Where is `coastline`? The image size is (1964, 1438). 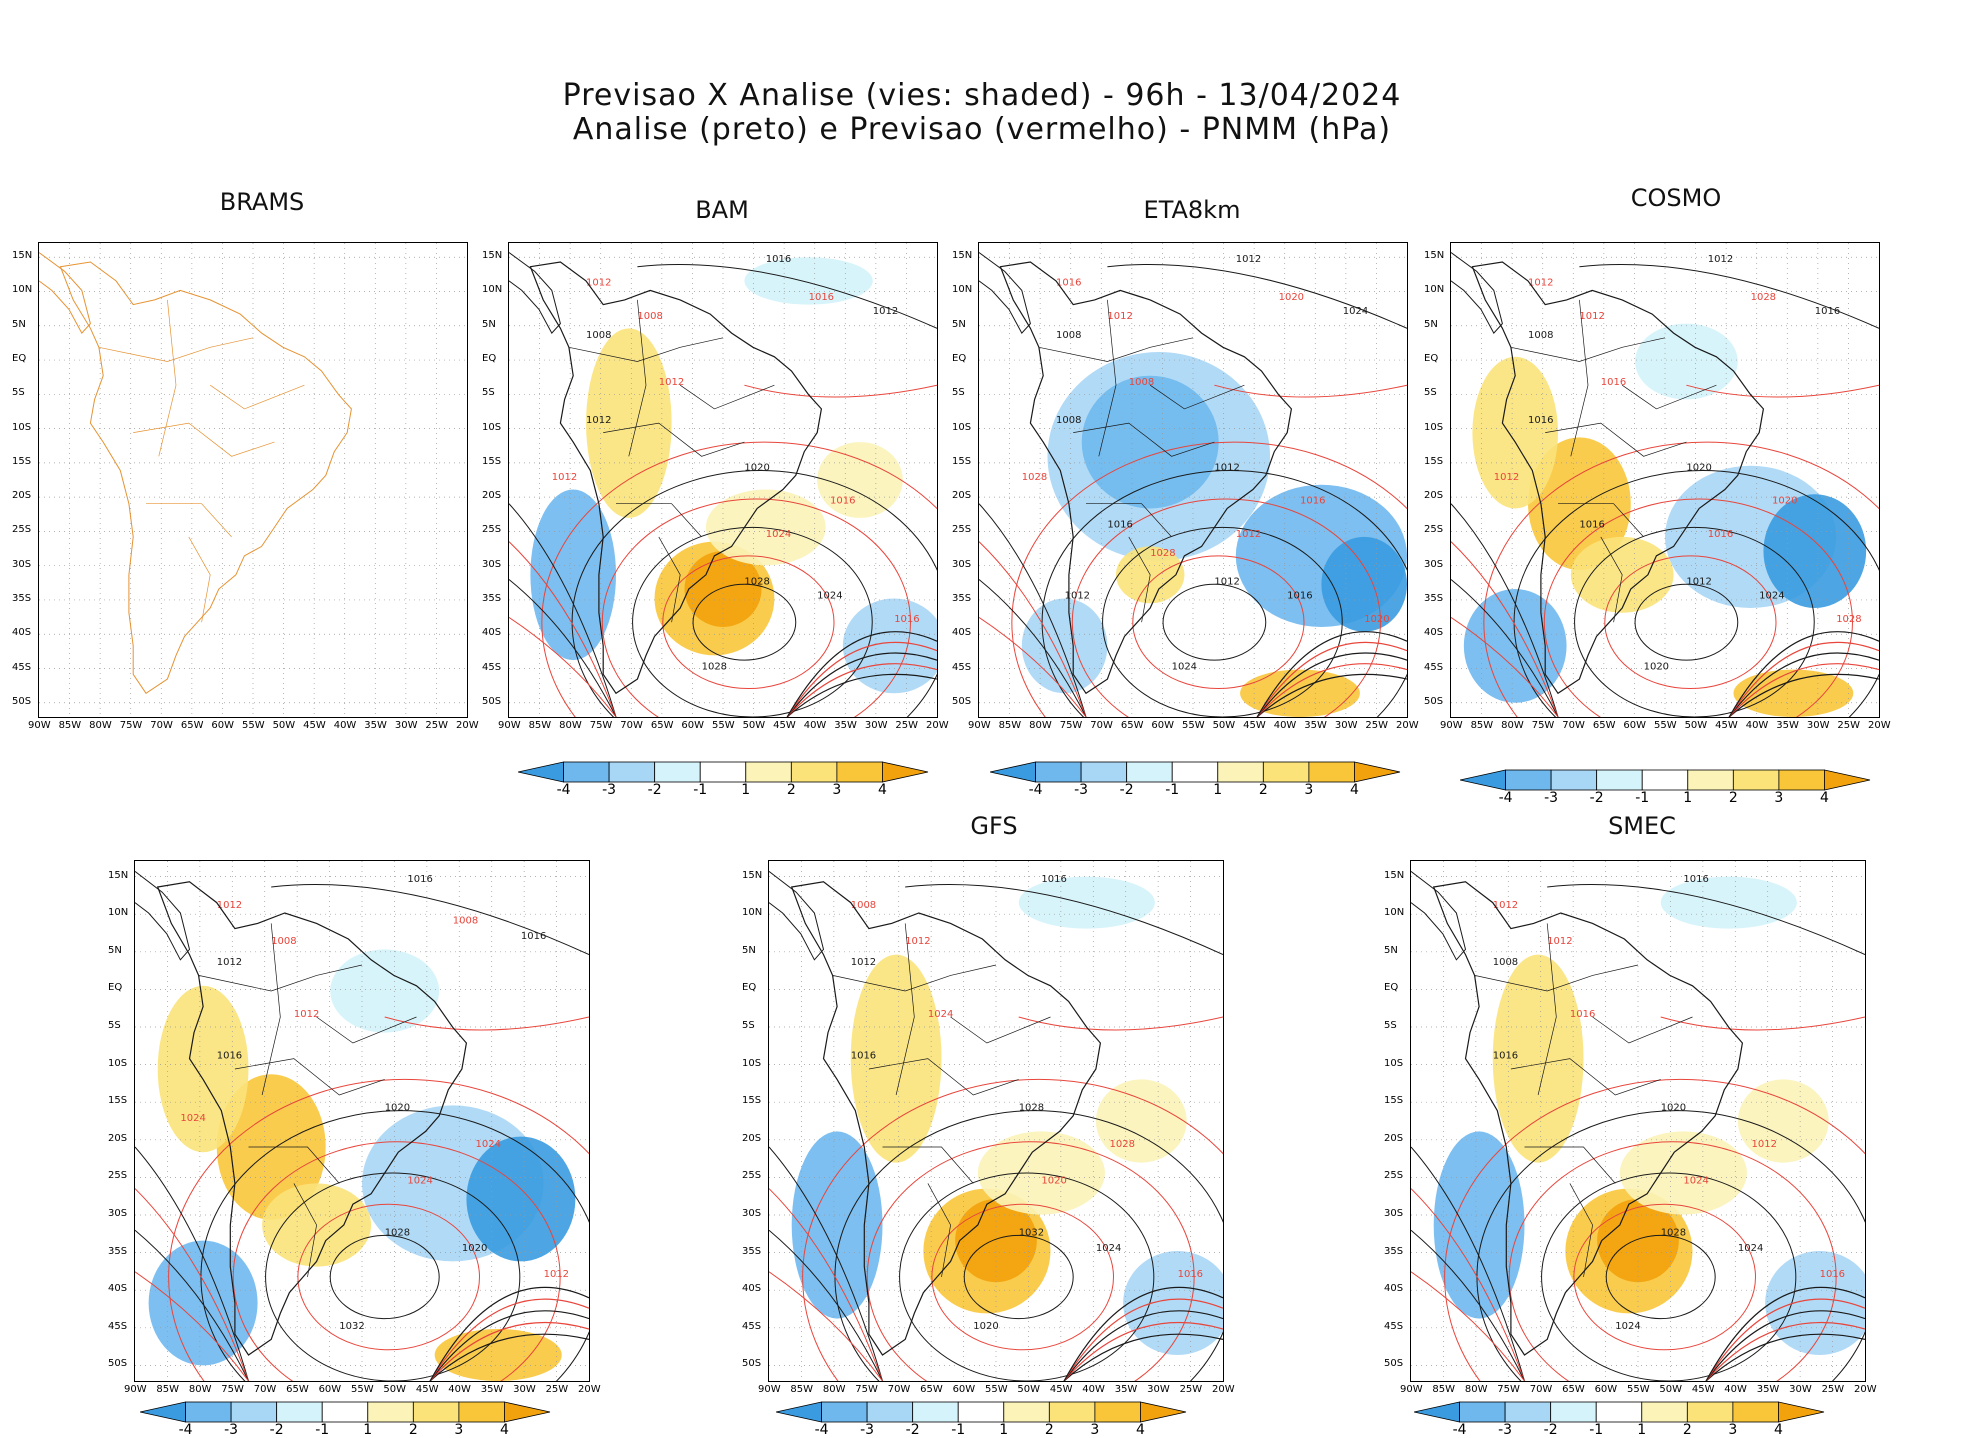 coastline is located at coordinates (1608, 473).